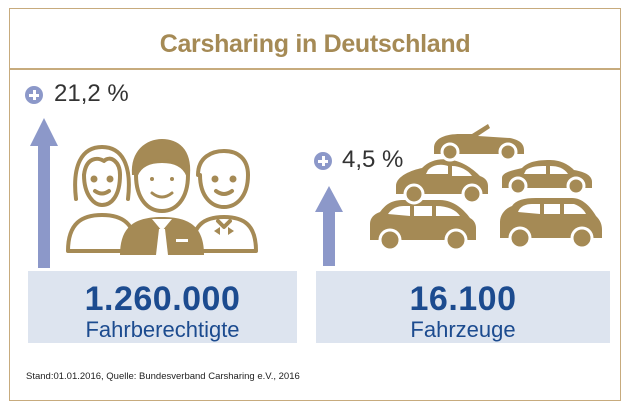 Image resolution: width=630 pixels, height=412 pixels. I want to click on left-up-arrow-icon, so click(44, 193).